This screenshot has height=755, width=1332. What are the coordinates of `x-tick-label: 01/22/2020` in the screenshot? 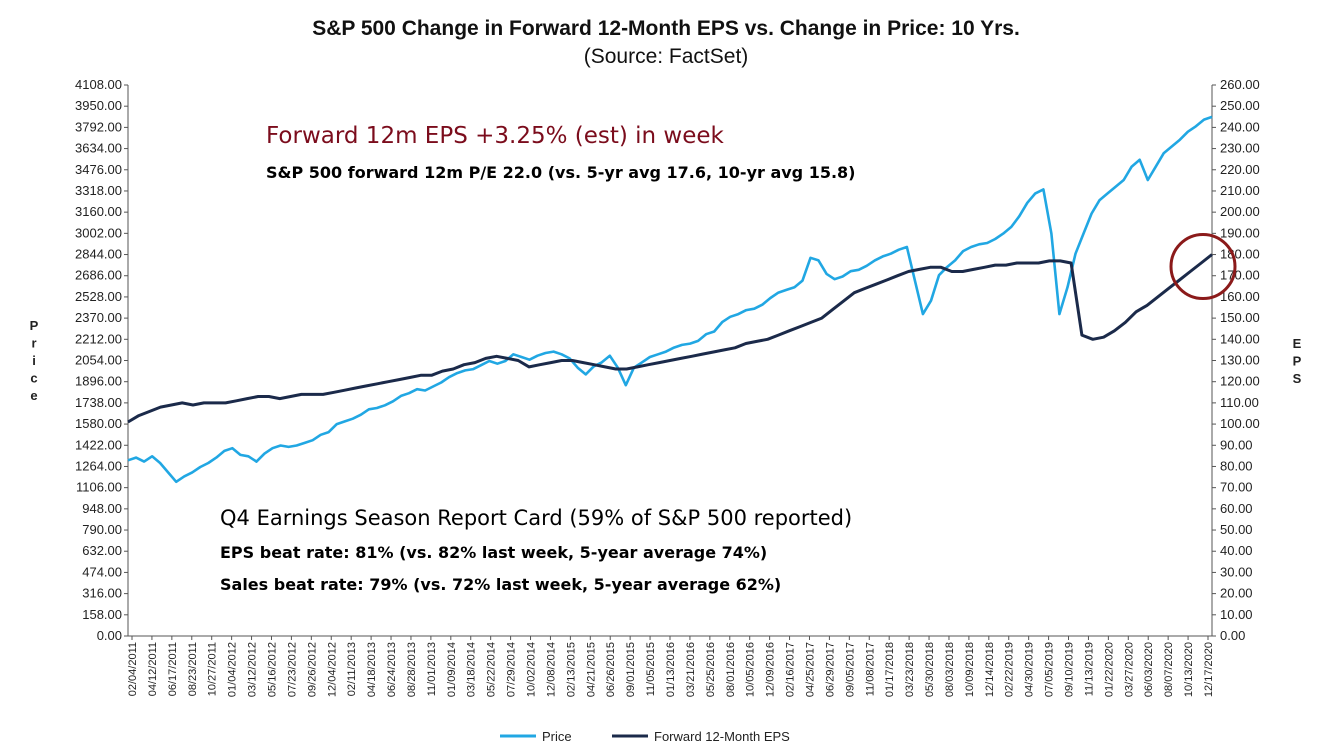 It's located at (1109, 669).